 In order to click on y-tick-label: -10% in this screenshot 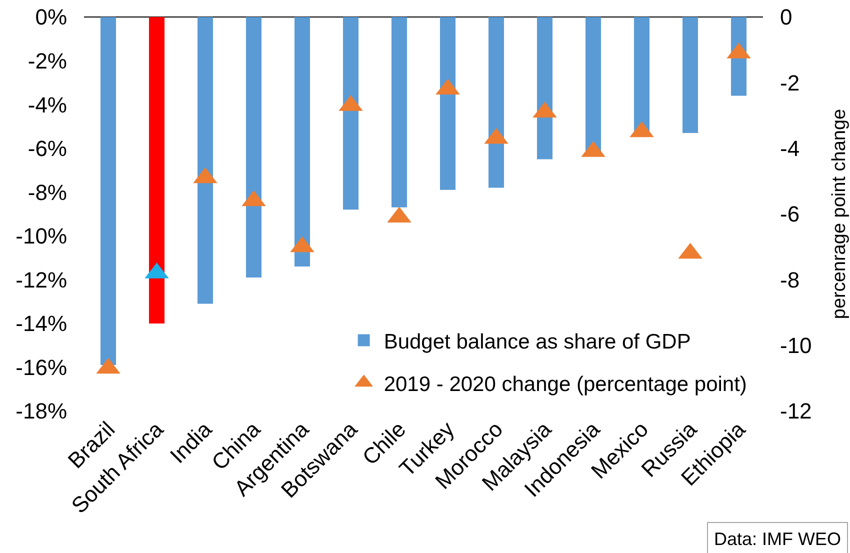, I will do `click(41, 236)`.